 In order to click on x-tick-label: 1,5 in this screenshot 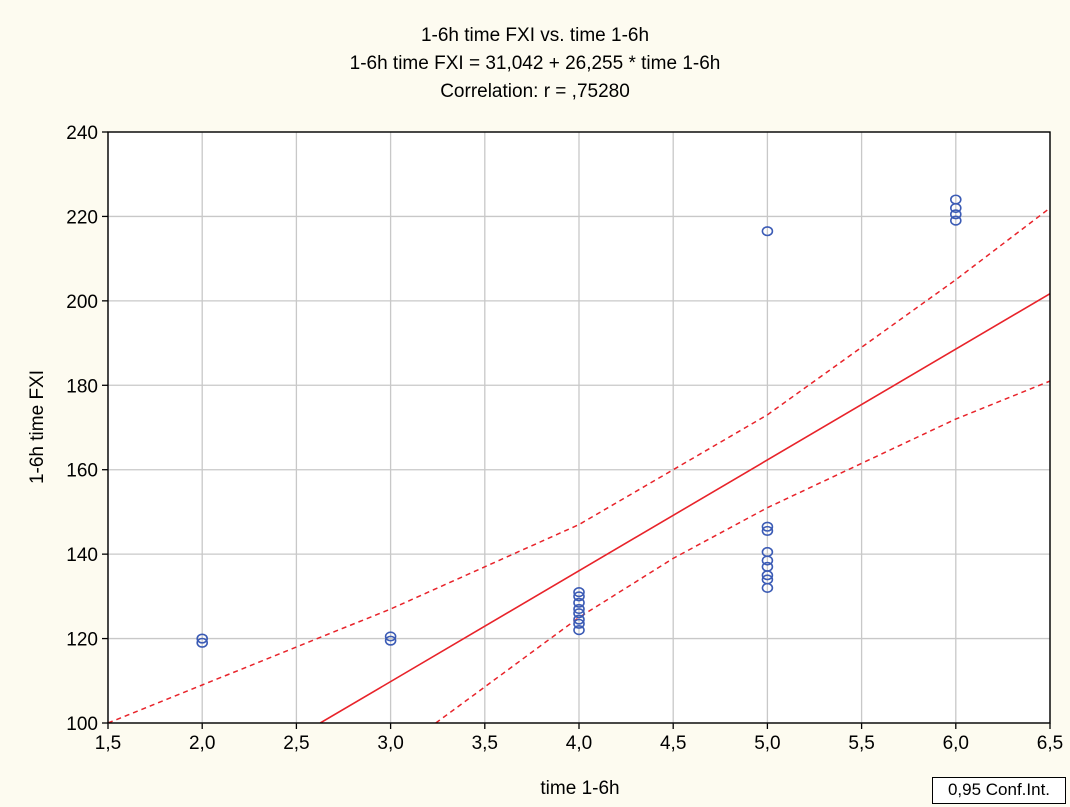, I will do `click(108, 743)`.